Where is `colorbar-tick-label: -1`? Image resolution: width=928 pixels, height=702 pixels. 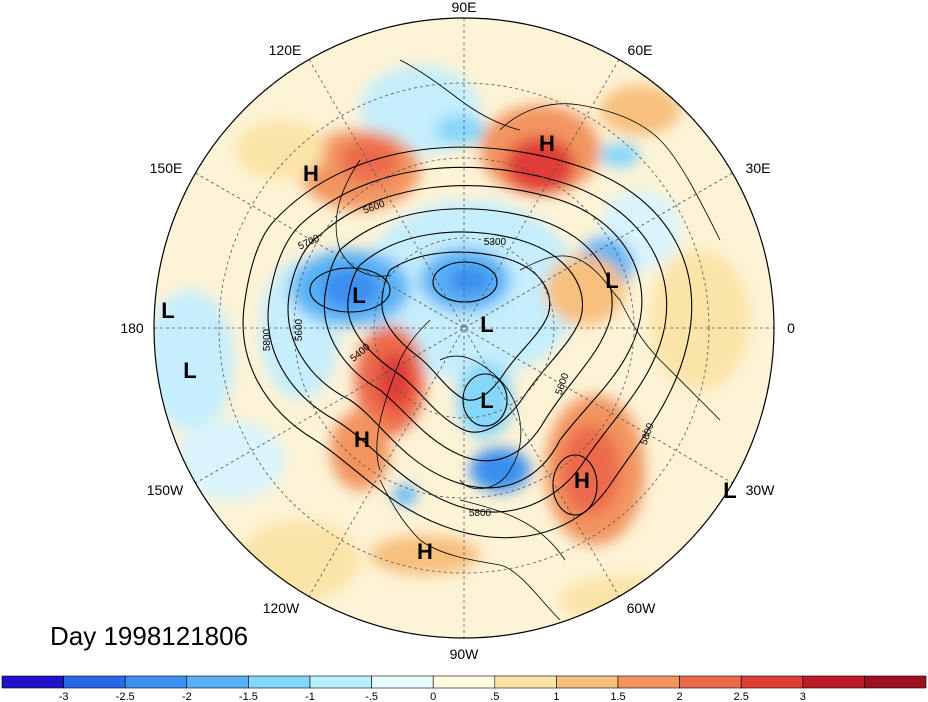 colorbar-tick-label: -1 is located at coordinates (310, 696).